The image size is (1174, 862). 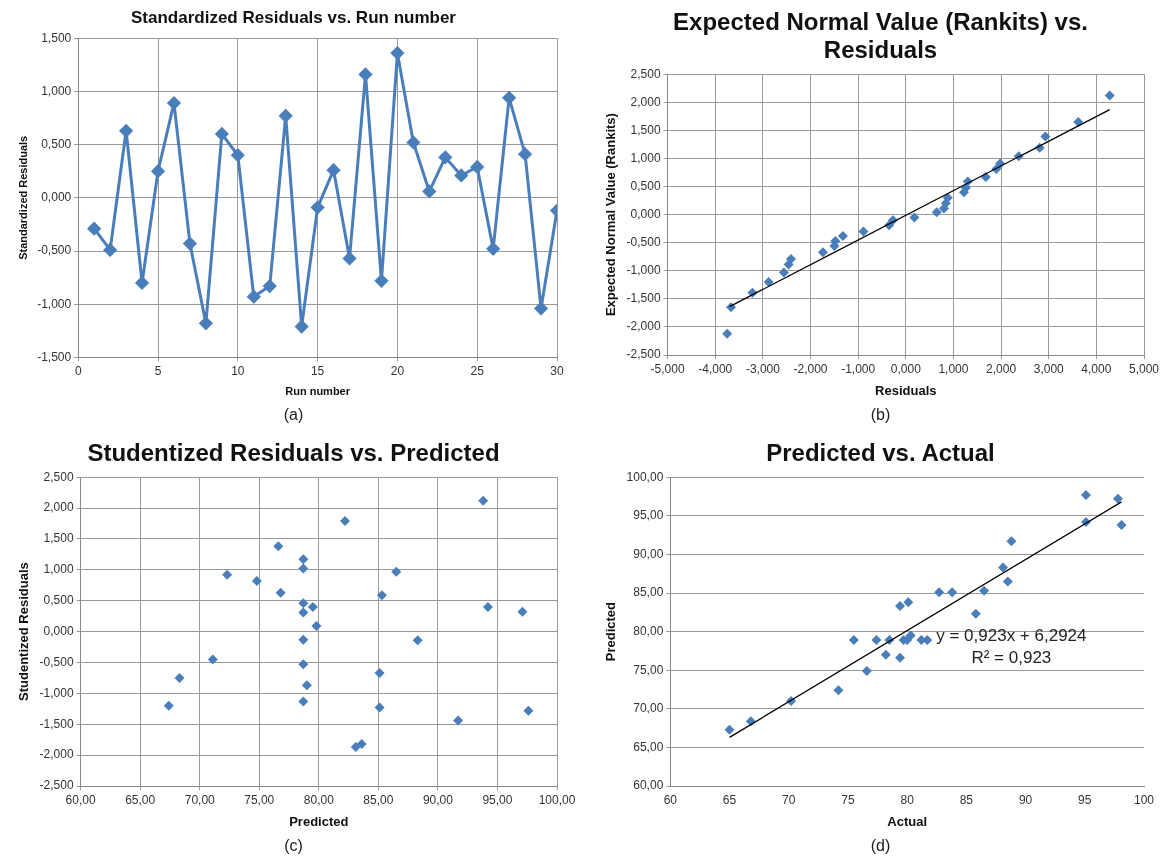 I want to click on x-tick-label: 60, so click(x=670, y=799).